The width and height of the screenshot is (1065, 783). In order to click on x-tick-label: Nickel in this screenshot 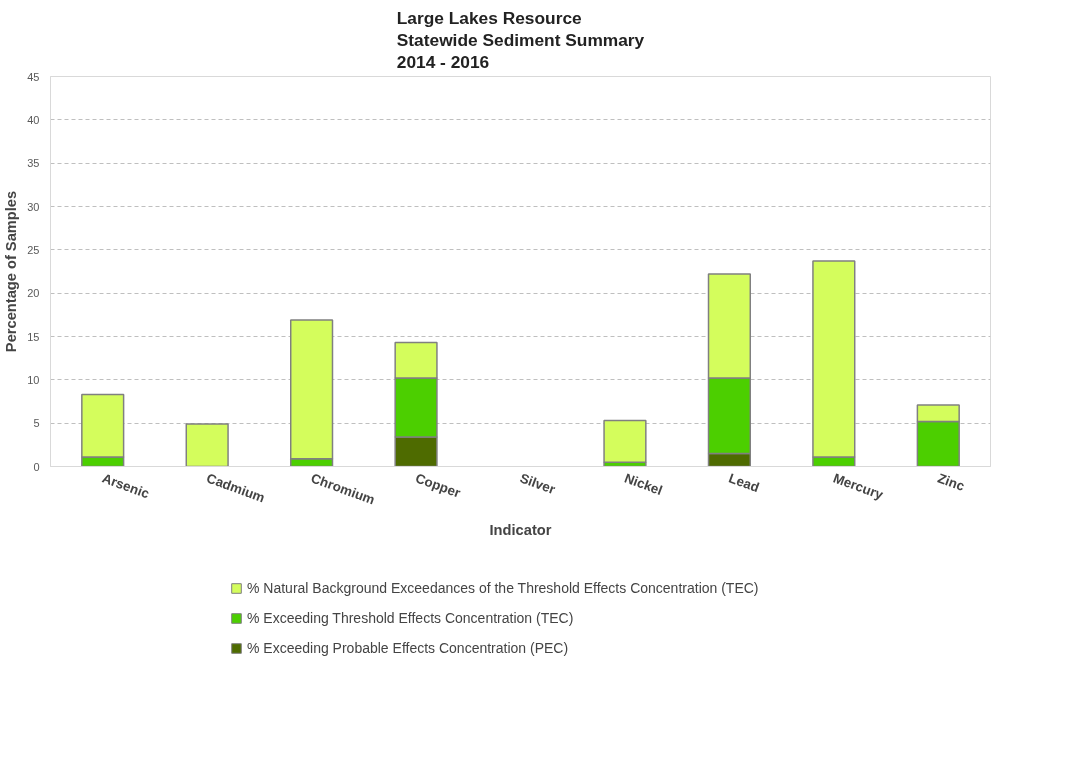, I will do `click(643, 484)`.